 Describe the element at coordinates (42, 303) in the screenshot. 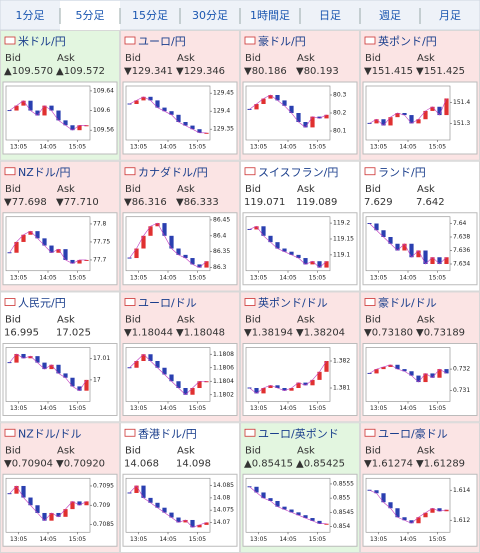

I see `pair-name: 人民元/円` at that location.